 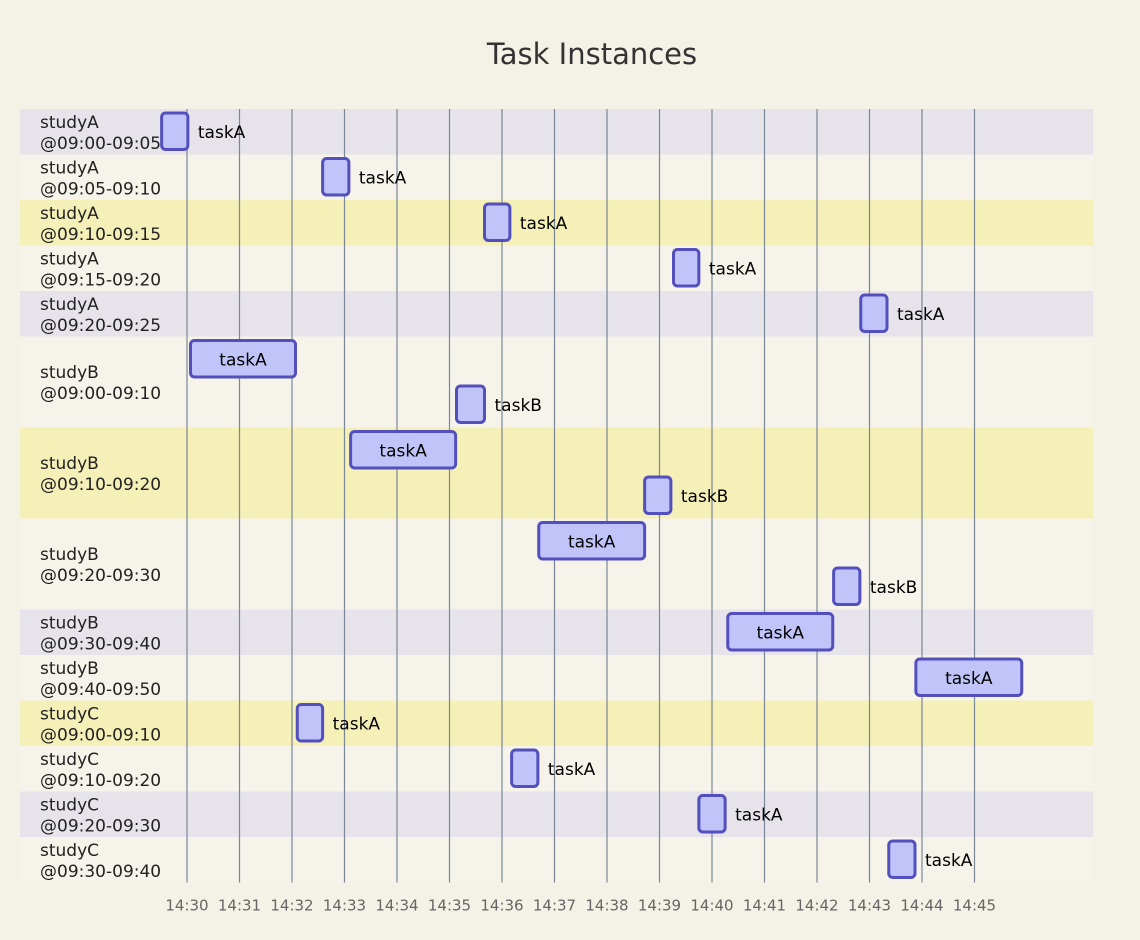 I want to click on x-tick-label: 14:34, so click(x=396, y=906).